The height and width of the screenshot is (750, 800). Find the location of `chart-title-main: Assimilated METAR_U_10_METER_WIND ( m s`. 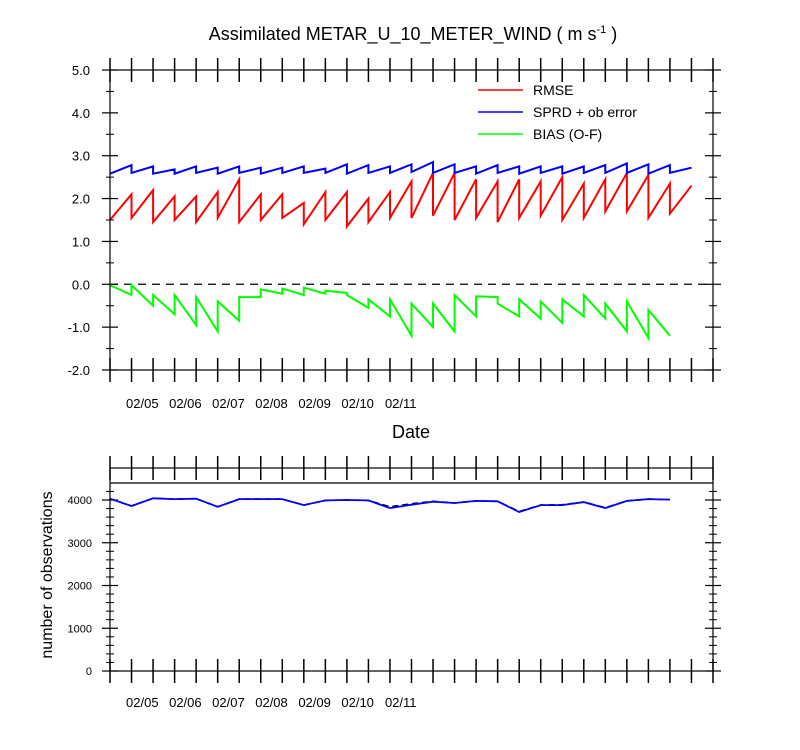

chart-title-main: Assimilated METAR_U_10_METER_WIND ( m s is located at coordinates (403, 34).